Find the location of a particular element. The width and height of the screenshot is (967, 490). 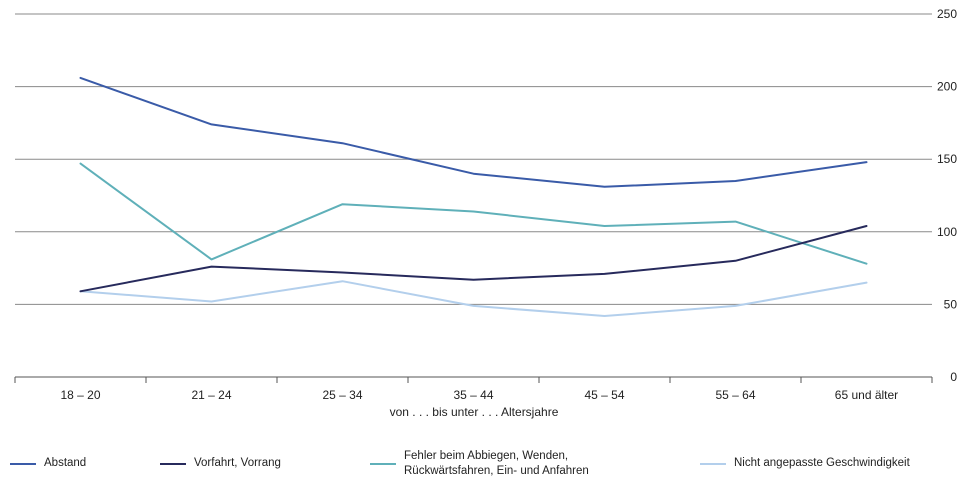

x-tick-label-2: 25 – 34 is located at coordinates (342, 395).